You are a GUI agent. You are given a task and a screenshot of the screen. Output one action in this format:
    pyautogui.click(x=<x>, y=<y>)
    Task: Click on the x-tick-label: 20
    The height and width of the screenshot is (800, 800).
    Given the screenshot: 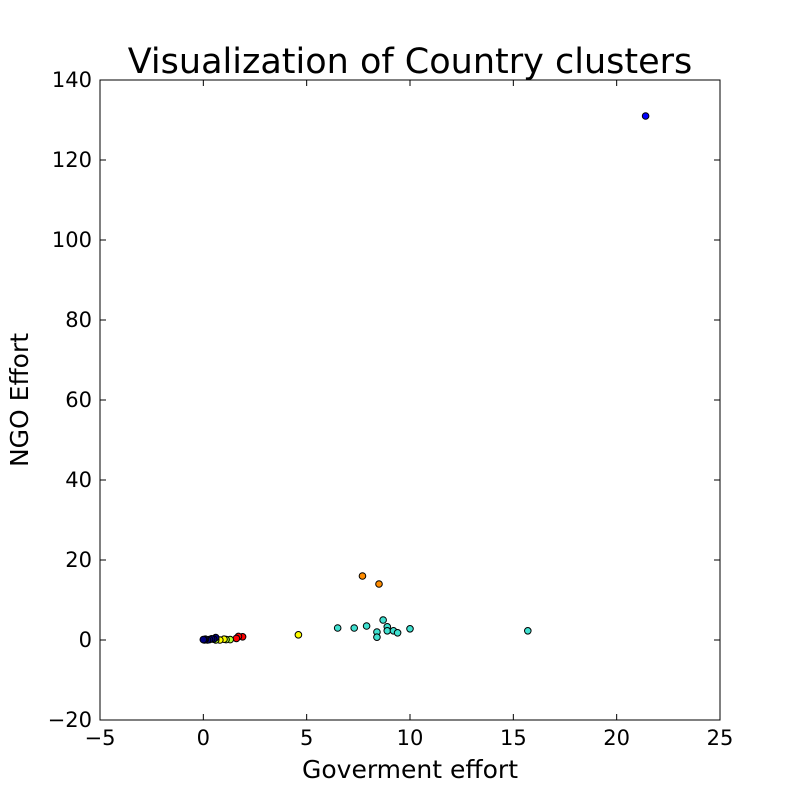 What is the action you would take?
    pyautogui.click(x=616, y=738)
    